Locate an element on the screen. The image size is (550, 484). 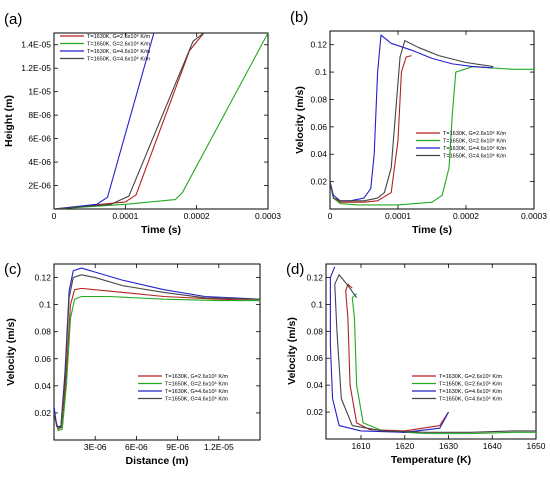
panel-label: (c) is located at coordinates (13, 269).